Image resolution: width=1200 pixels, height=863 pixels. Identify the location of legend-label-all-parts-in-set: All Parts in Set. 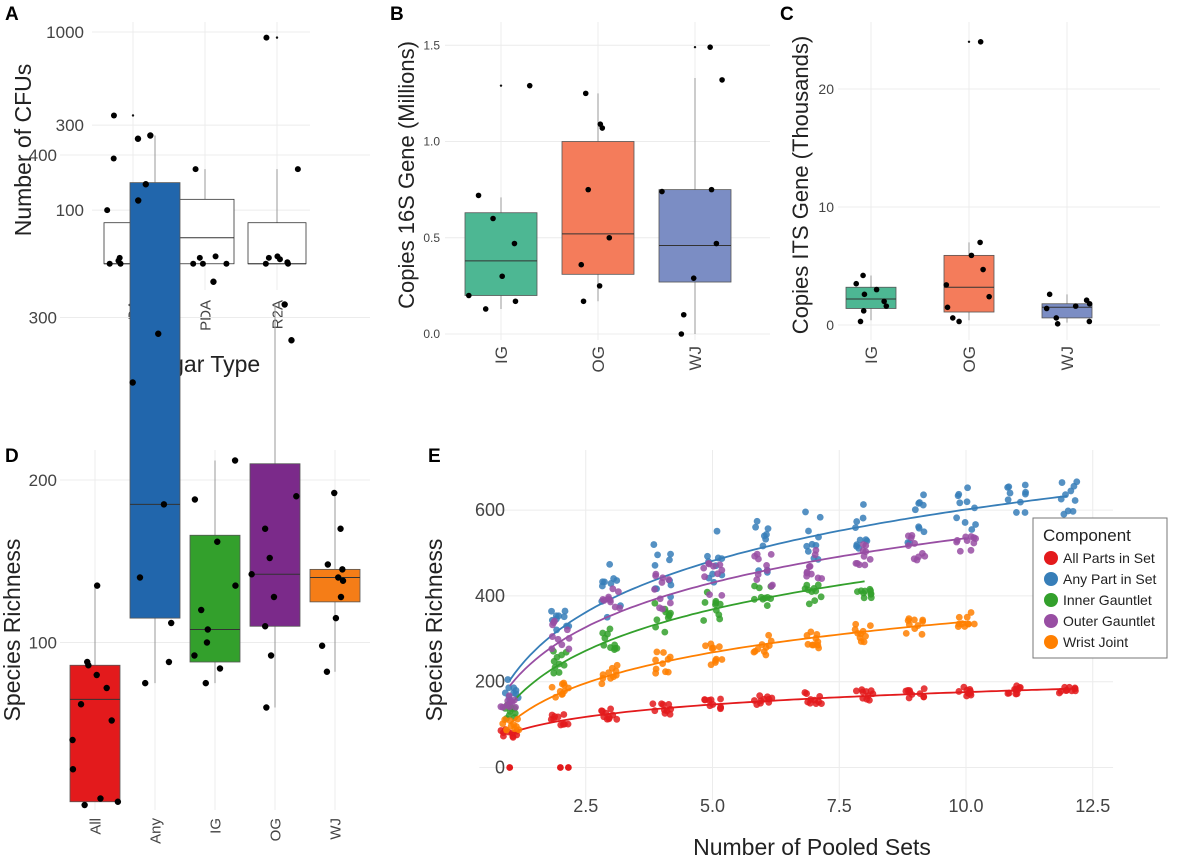
(1109, 558).